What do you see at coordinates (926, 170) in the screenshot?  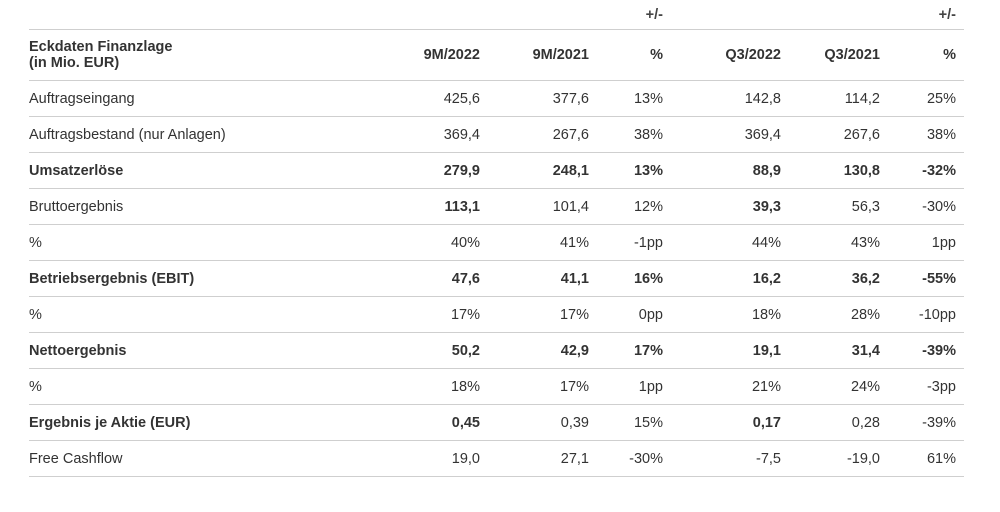 I see `table-cell: -32%` at bounding box center [926, 170].